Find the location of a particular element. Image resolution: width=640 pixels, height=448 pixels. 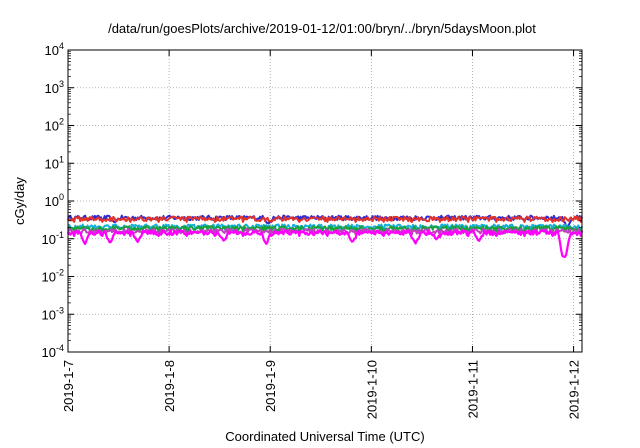

y-tick-label: 10⁰ is located at coordinates (54, 200).